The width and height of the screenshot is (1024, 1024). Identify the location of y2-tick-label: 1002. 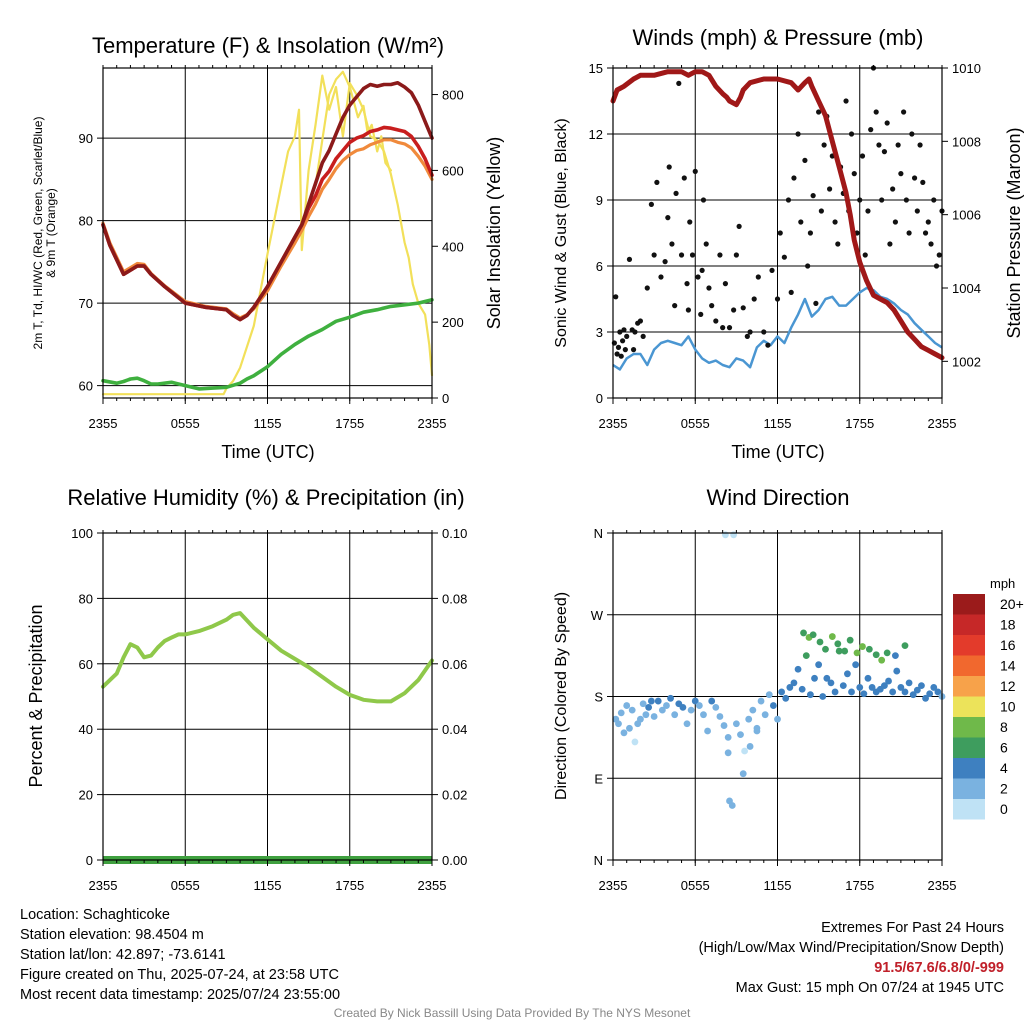
(966, 361).